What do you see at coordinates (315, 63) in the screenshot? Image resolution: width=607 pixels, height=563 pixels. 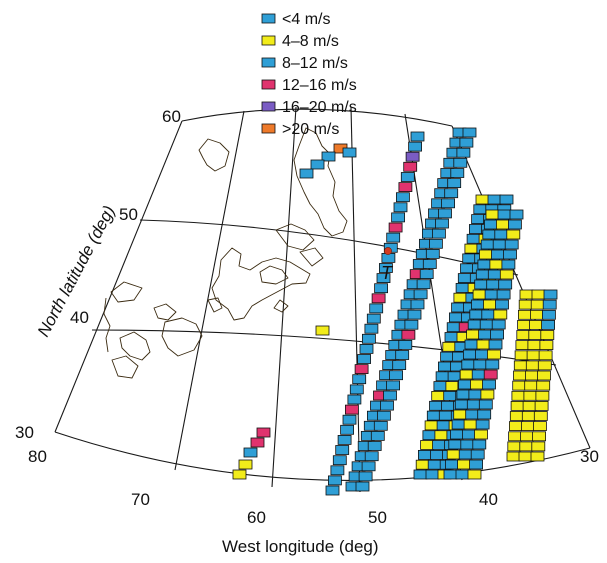 I see `legend-label-3: 8–12 m/s` at bounding box center [315, 63].